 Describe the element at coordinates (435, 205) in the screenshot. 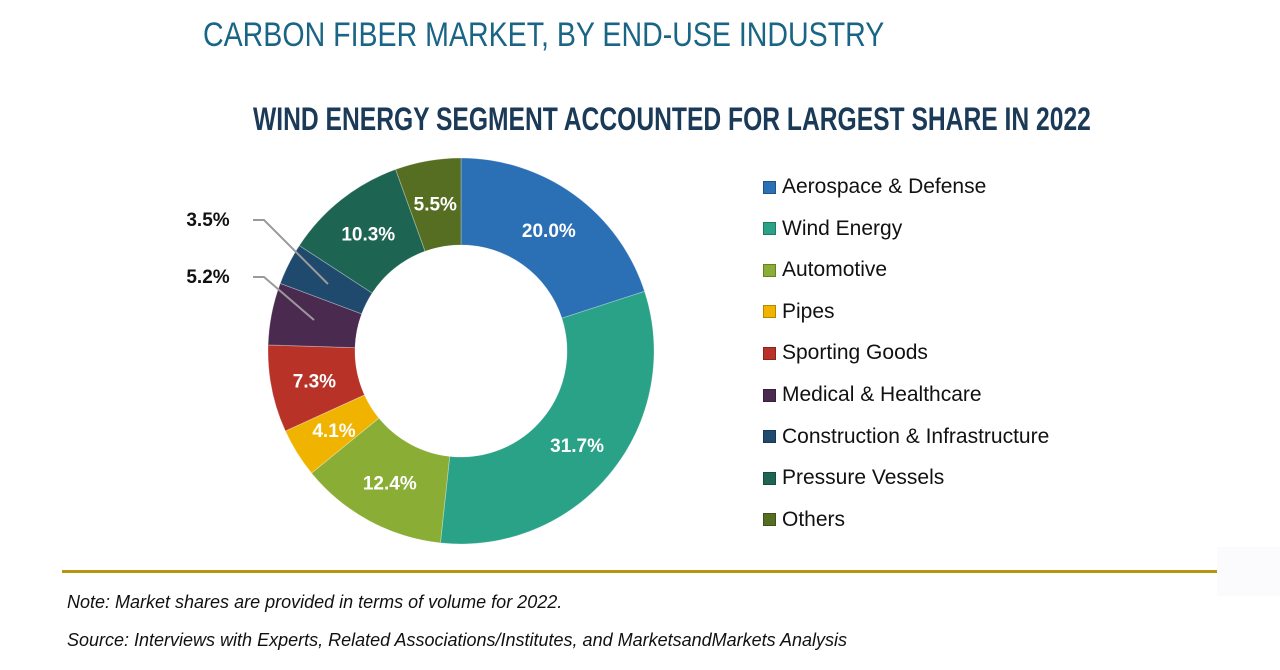

I see `slice-label-others: 5.5%` at that location.